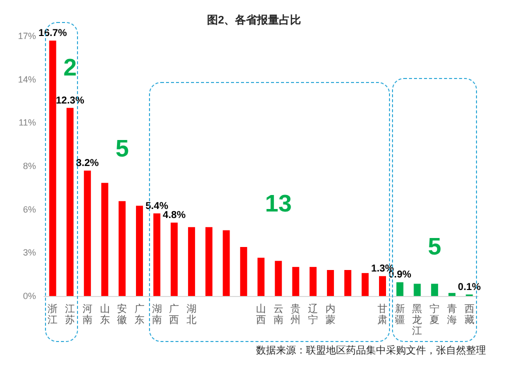 This screenshot has width=508, height=370. I want to click on x-tick-label: 西藏, so click(469, 315).